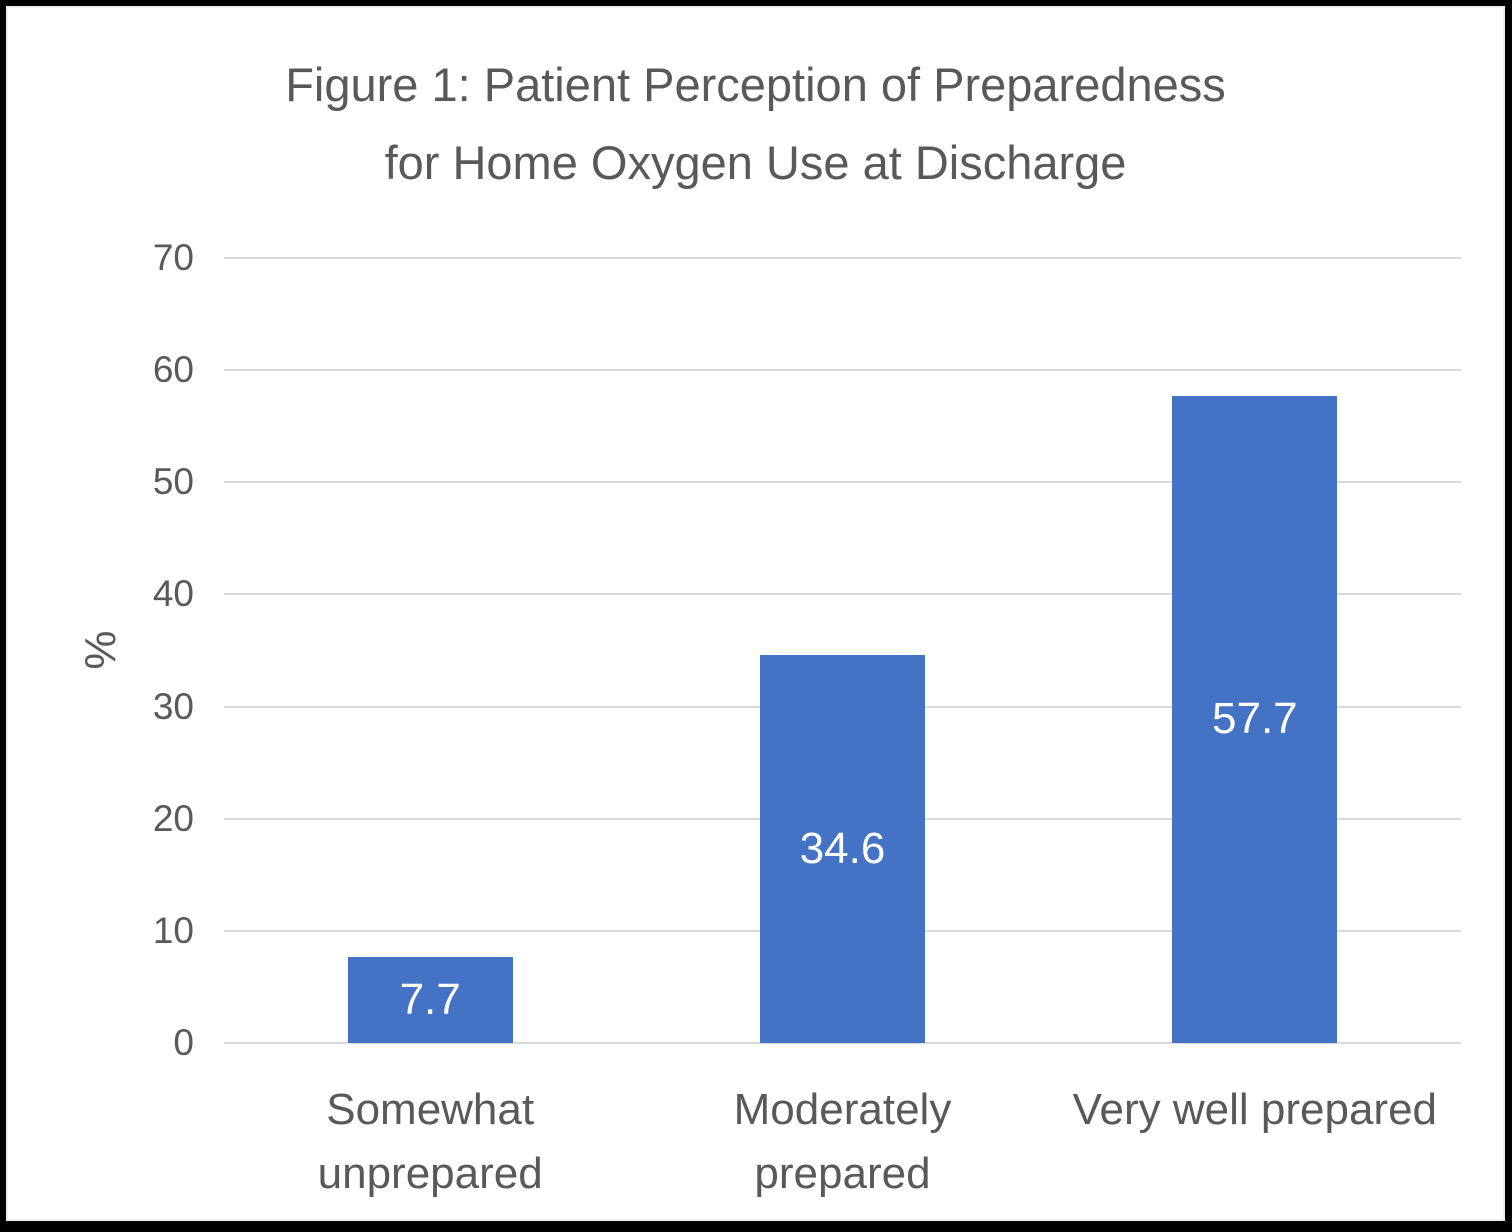  What do you see at coordinates (755, 162) in the screenshot?
I see `chart-title-line-2: for Home Oxygen Use at Discharge` at bounding box center [755, 162].